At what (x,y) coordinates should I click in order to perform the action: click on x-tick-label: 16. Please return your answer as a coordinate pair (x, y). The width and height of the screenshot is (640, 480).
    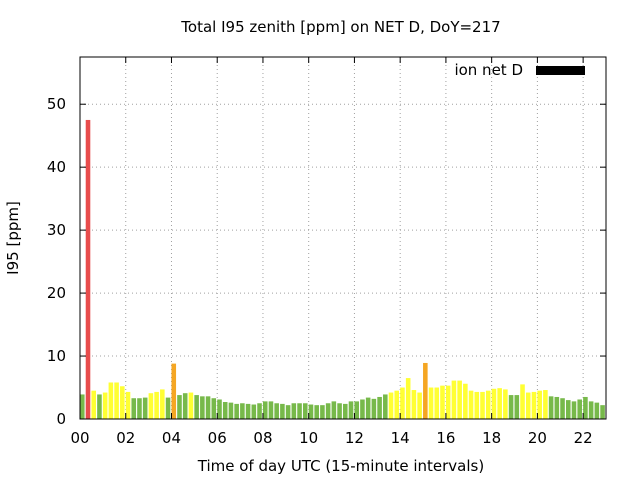
    Looking at the image, I should click on (445, 438).